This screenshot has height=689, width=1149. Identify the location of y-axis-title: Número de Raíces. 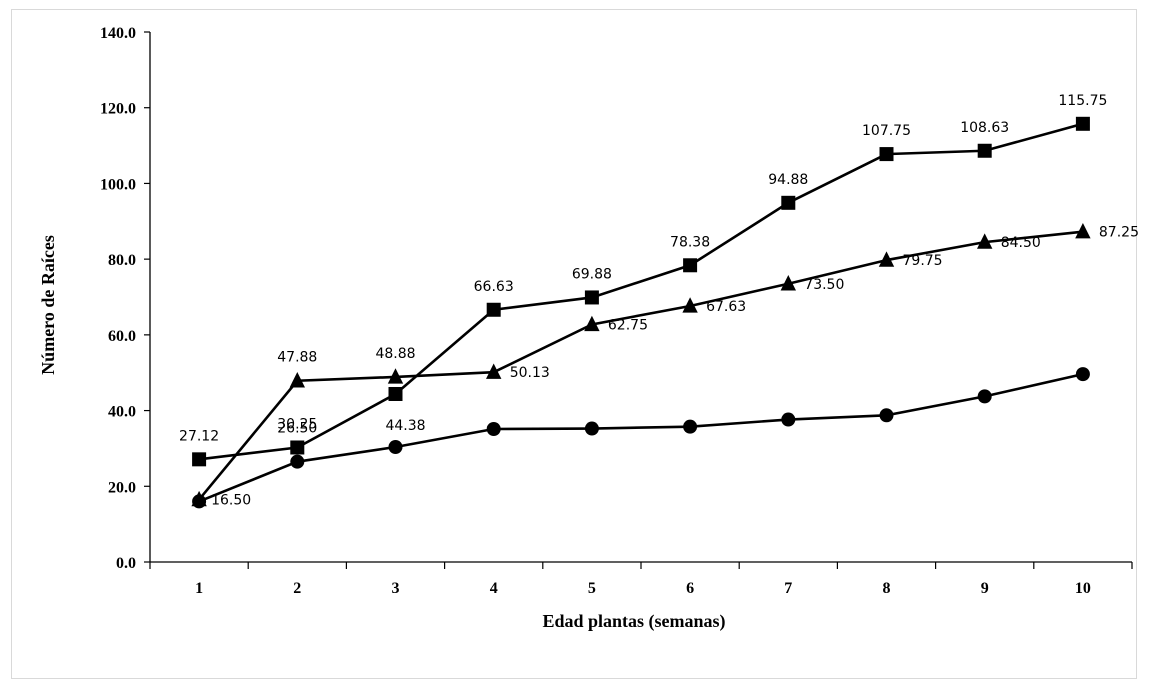
(48, 305).